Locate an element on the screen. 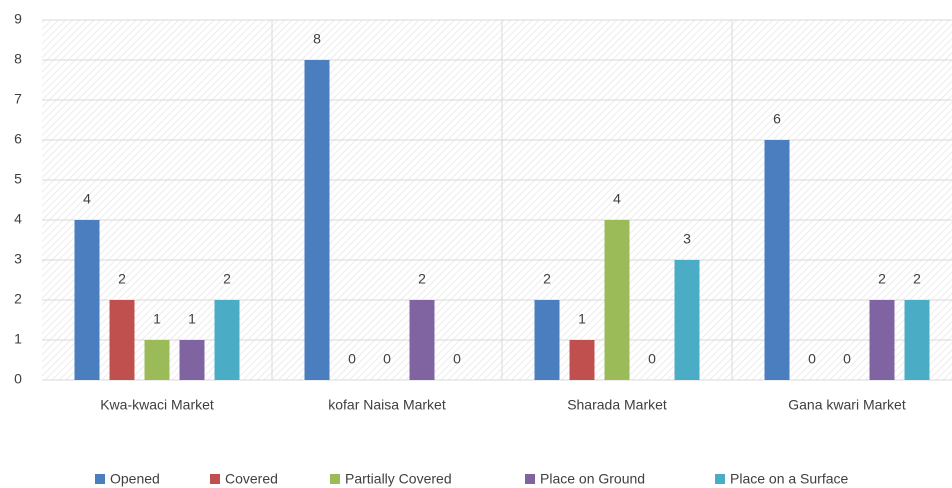 The width and height of the screenshot is (952, 488). legend-label: Partially Covered is located at coordinates (398, 479).